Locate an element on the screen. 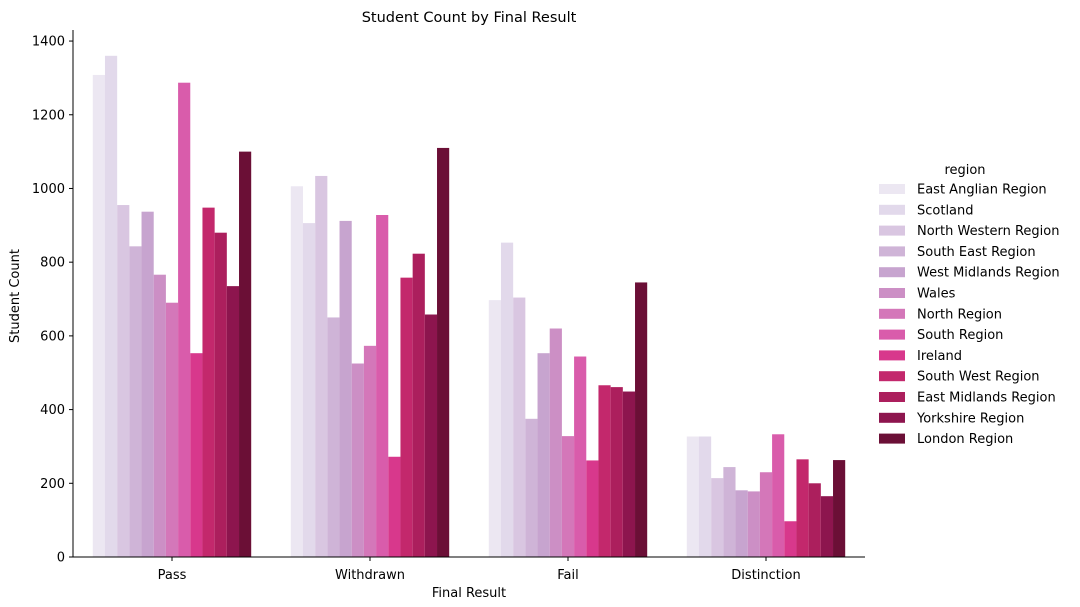 Image resolution: width=1080 pixels, height=607 pixels. y-axis-label: Student Count is located at coordinates (15, 296).